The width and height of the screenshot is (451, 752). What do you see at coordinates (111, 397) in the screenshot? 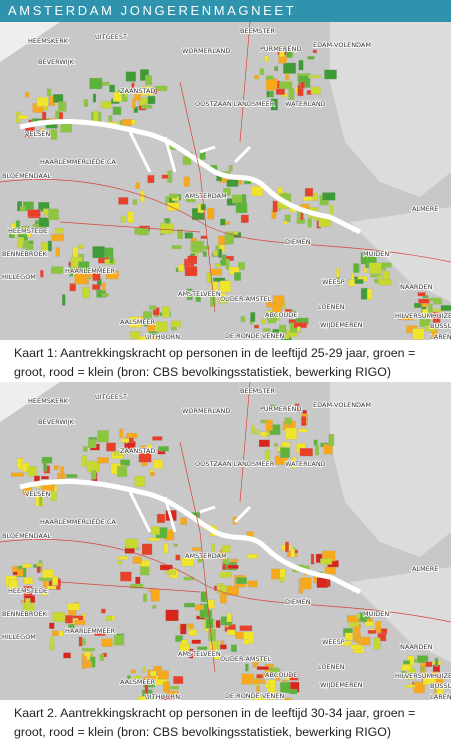
I see `place-label: UITGEEST` at bounding box center [111, 397].